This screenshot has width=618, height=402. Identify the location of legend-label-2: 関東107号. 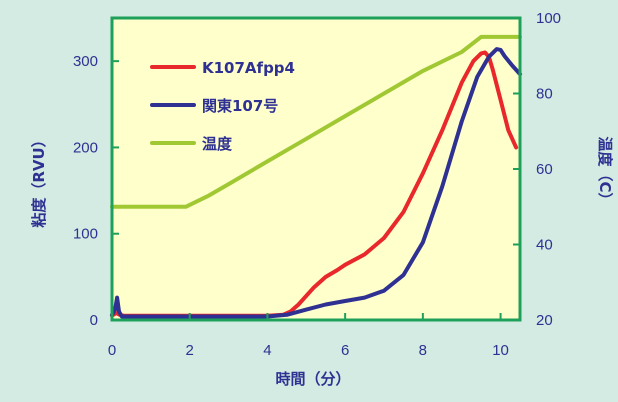
(240, 106).